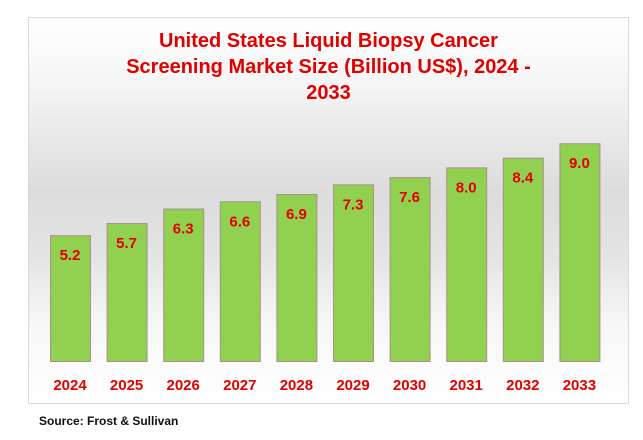 The image size is (643, 440). What do you see at coordinates (109, 421) in the screenshot?
I see `source-note: Source: Frost & Sullivan` at bounding box center [109, 421].